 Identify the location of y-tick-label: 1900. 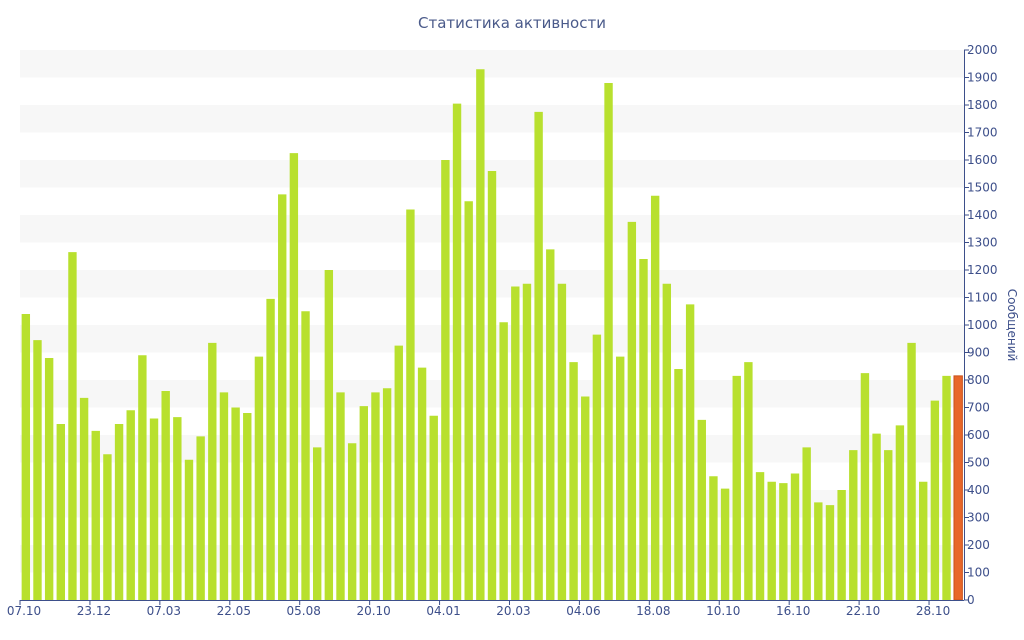
(982, 78).